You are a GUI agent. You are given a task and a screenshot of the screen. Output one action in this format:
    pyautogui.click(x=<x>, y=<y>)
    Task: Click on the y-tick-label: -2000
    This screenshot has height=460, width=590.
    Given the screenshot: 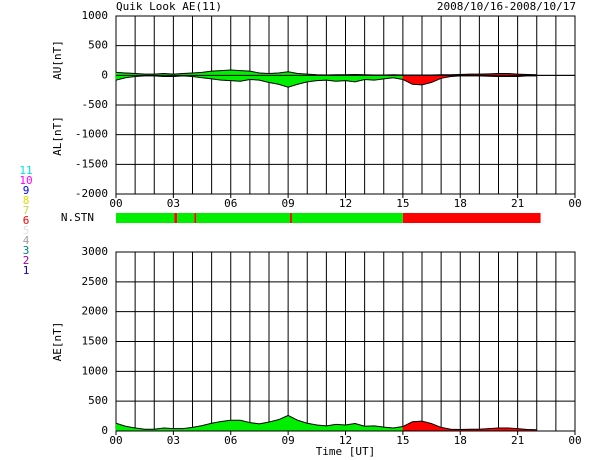 What is the action you would take?
    pyautogui.click(x=91, y=193)
    